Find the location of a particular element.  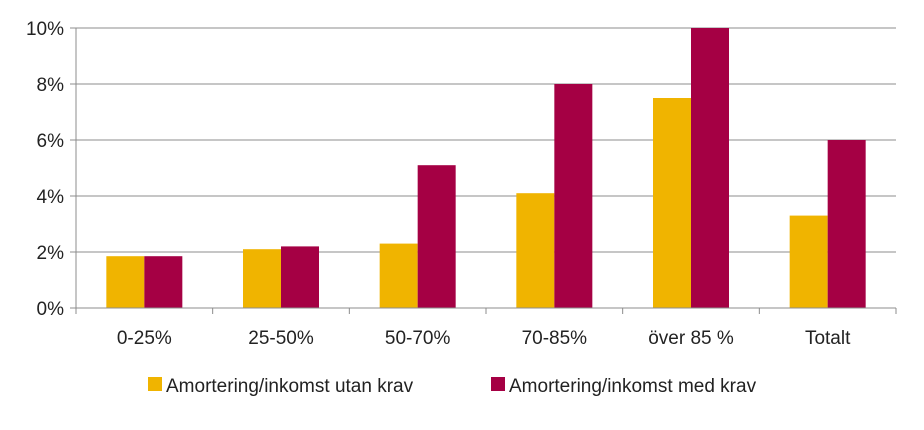

legend-swatch-utan-krav is located at coordinates (155, 384).